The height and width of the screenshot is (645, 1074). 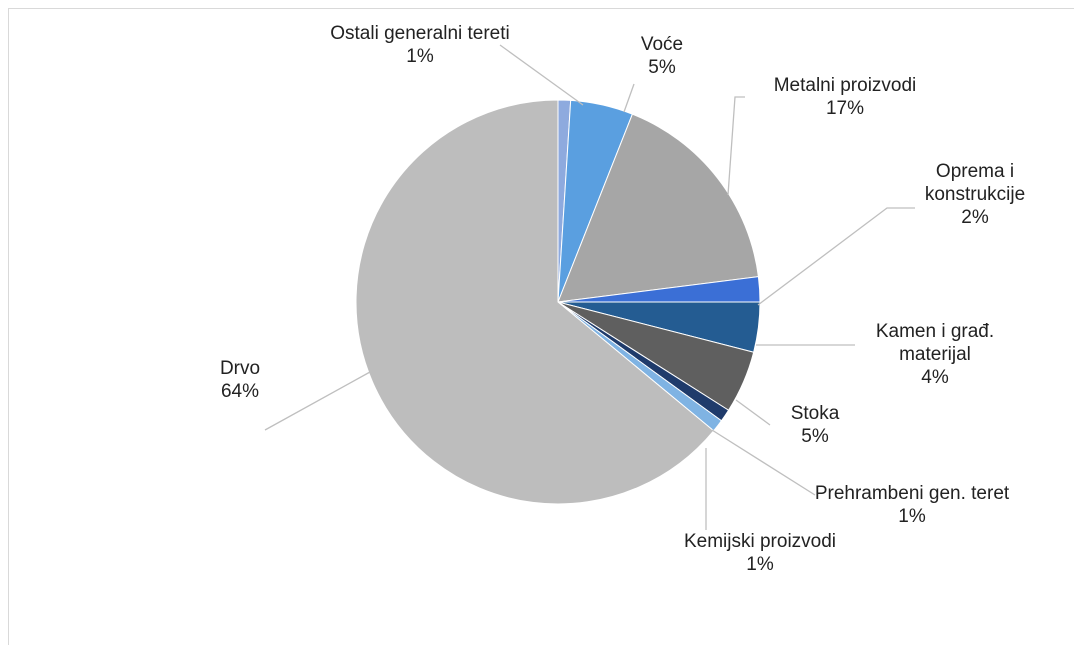 I want to click on value-label: 4%, so click(x=935, y=377).